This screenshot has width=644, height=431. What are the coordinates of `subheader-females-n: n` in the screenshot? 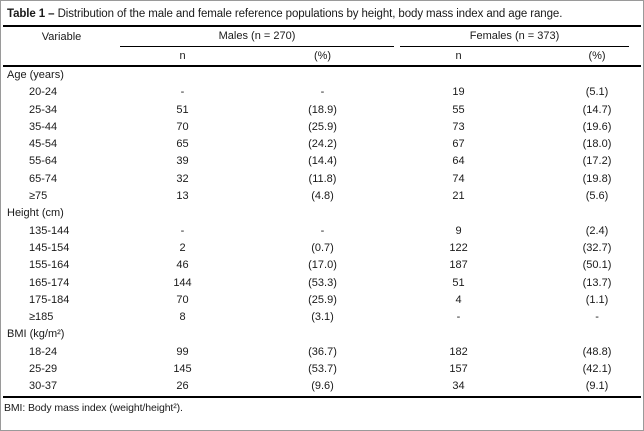 It's located at (459, 57).